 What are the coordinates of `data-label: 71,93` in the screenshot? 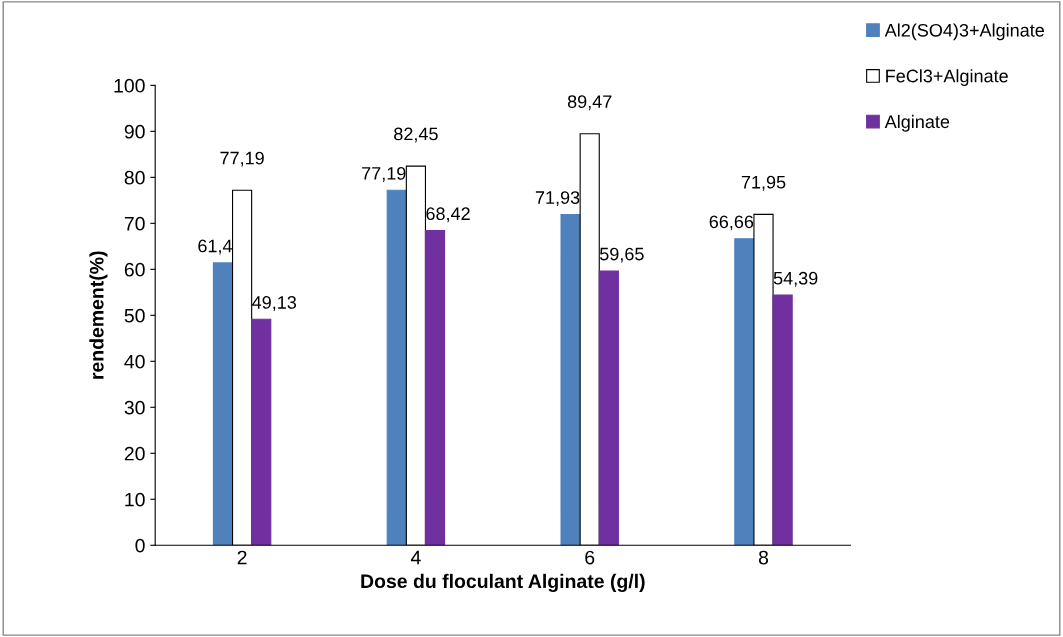 It's located at (557, 199).